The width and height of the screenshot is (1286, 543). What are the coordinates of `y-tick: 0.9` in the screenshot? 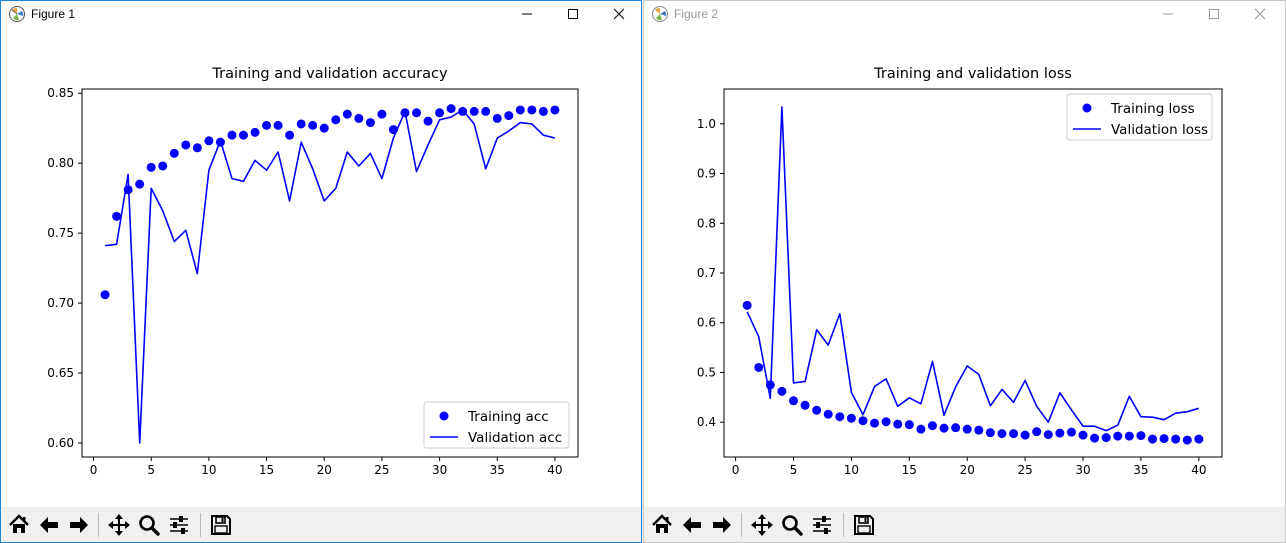 It's located at (710, 174).